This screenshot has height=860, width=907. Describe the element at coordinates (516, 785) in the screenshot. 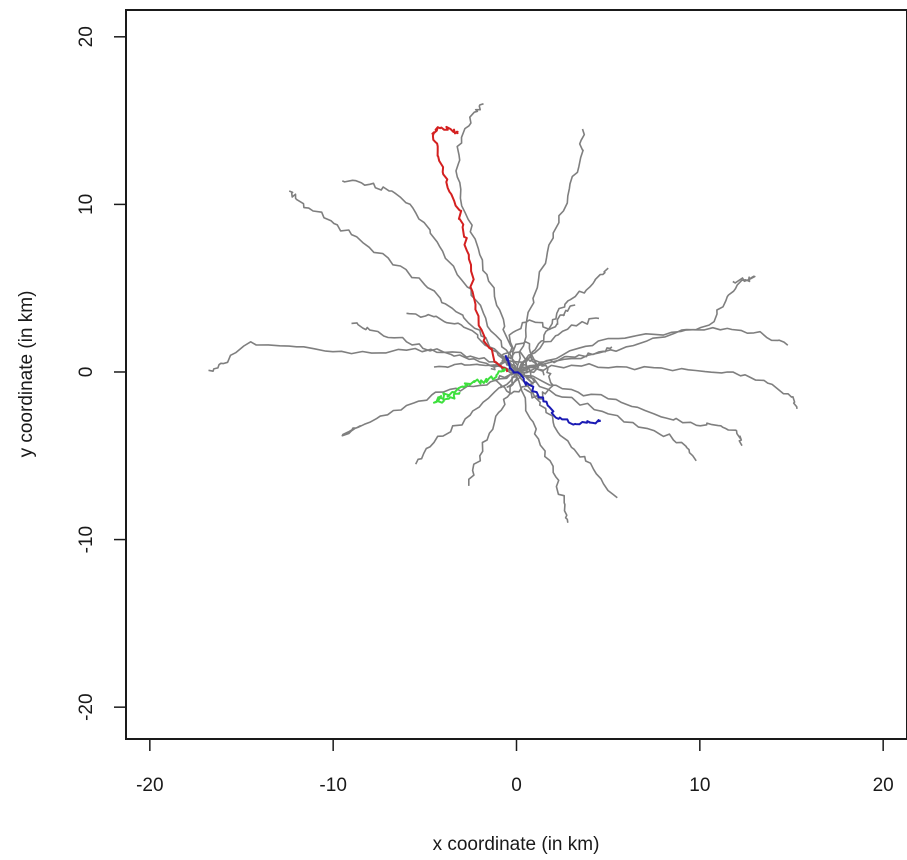

I see `x-tick-label: 0` at that location.